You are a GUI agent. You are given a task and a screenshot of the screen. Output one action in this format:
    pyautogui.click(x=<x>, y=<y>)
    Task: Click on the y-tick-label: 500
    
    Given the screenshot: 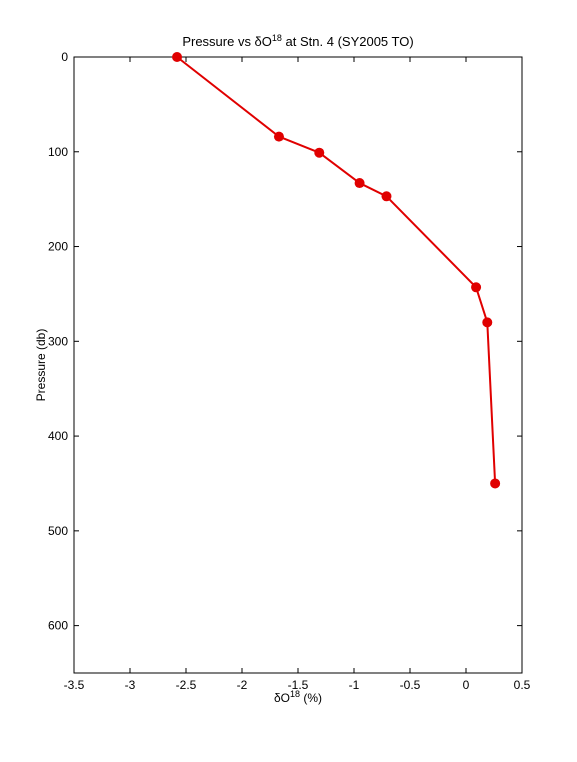 What is the action you would take?
    pyautogui.click(x=58, y=531)
    